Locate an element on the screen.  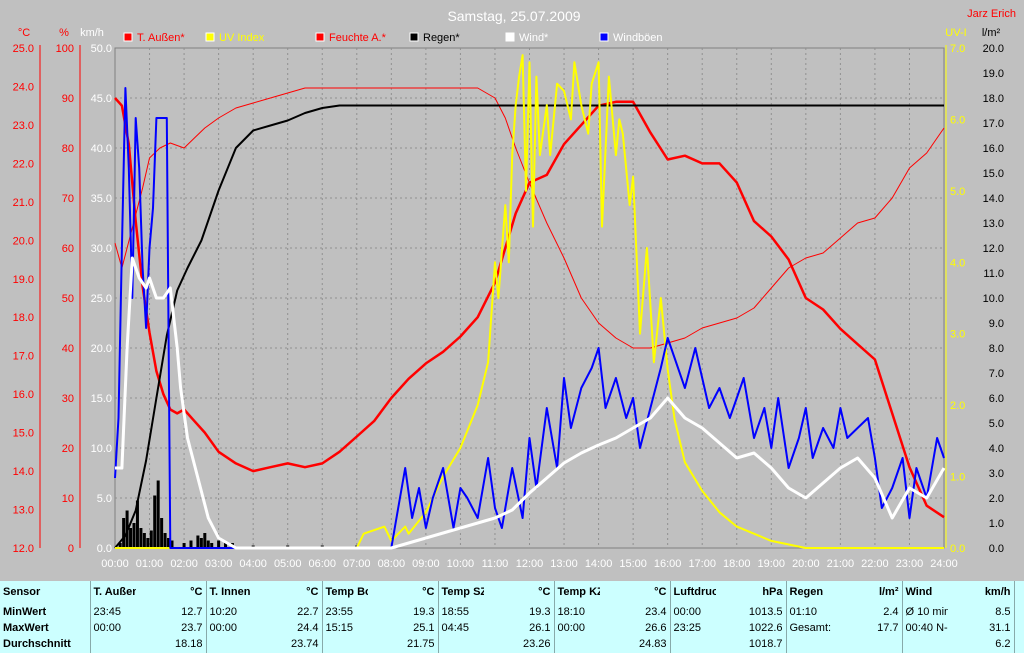
stats-header-cell: T. Außen is located at coordinates (115, 592).